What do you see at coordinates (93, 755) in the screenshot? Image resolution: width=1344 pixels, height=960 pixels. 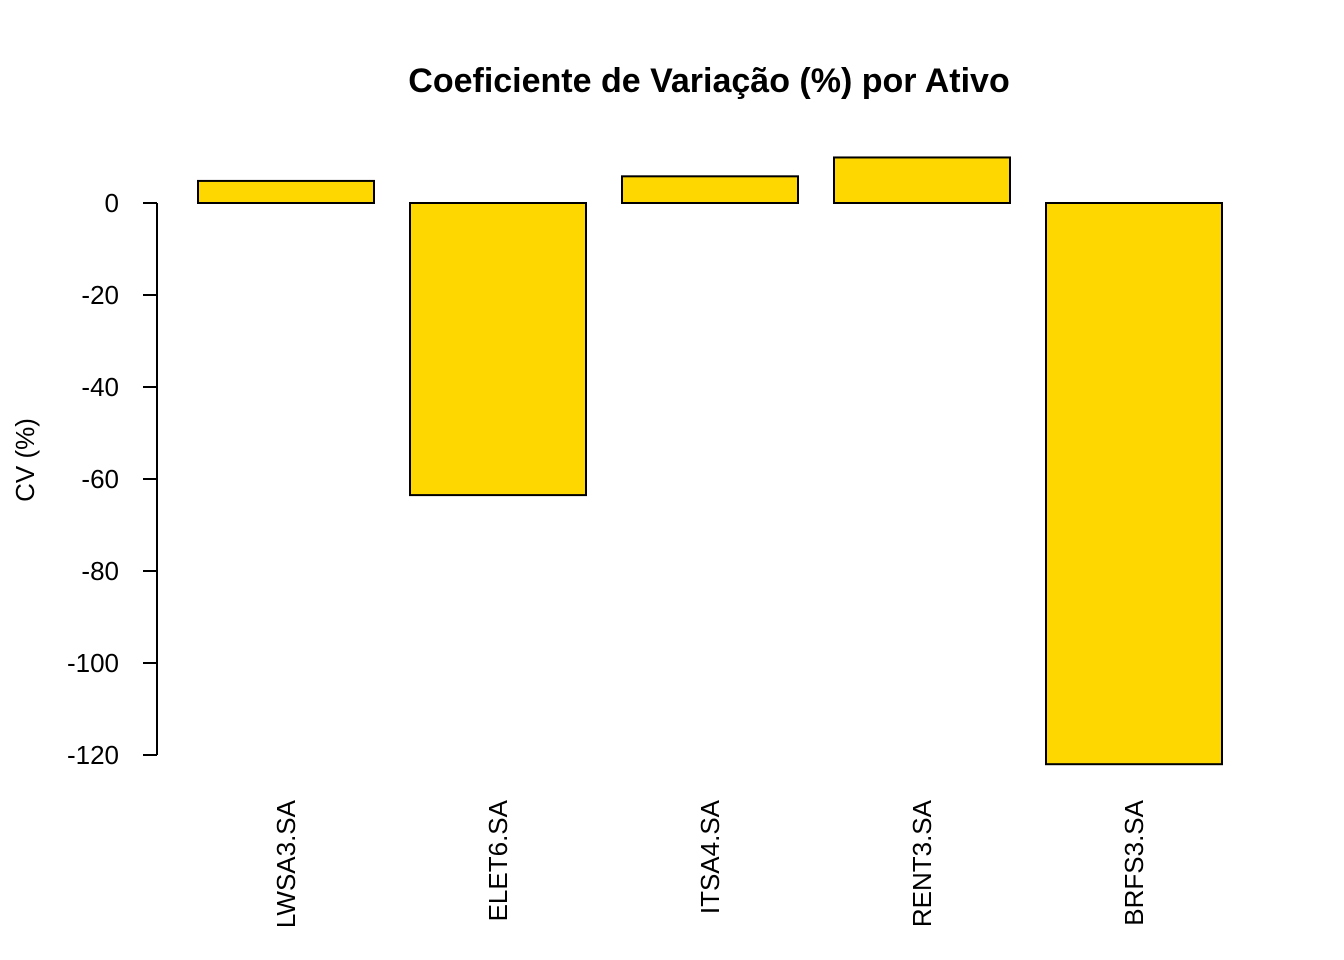 I see `y-tick-label: -120` at bounding box center [93, 755].